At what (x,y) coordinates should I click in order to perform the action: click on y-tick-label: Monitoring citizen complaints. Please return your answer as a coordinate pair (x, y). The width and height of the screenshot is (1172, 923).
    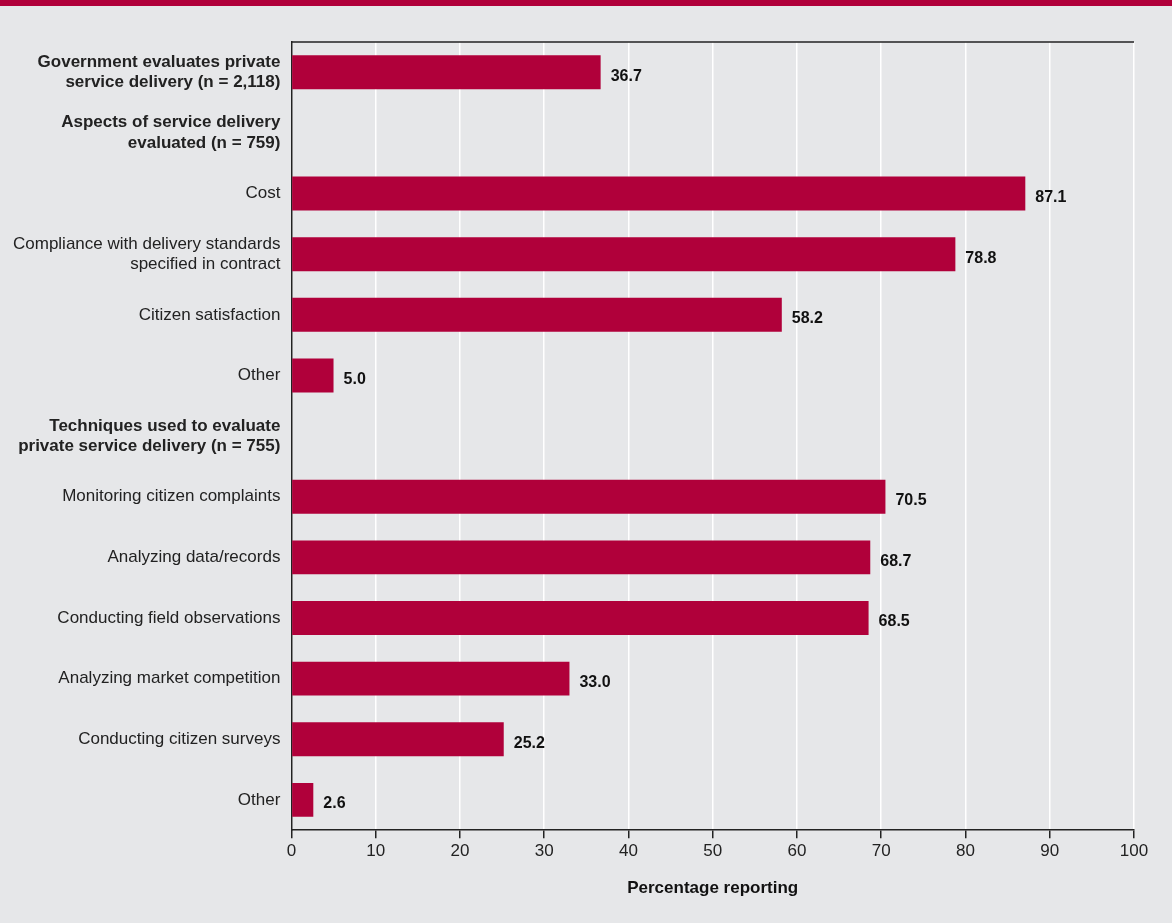
    Looking at the image, I should click on (171, 496).